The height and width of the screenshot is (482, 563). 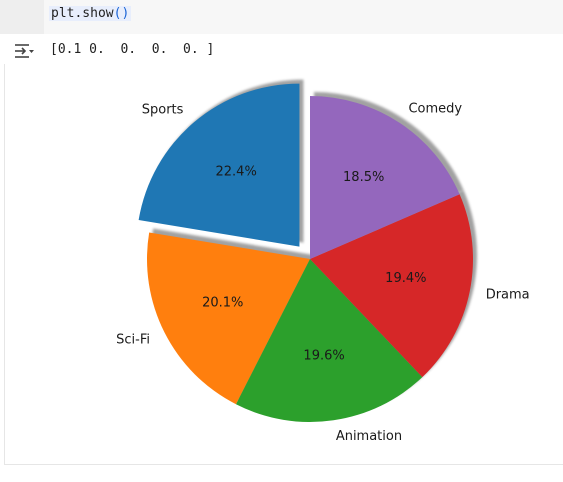 I want to click on wedge-animation, so click(x=329, y=341).